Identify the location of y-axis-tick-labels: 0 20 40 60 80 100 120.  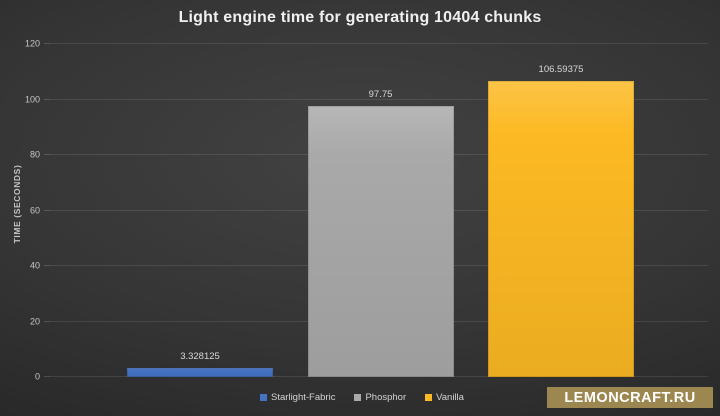
(22, 210).